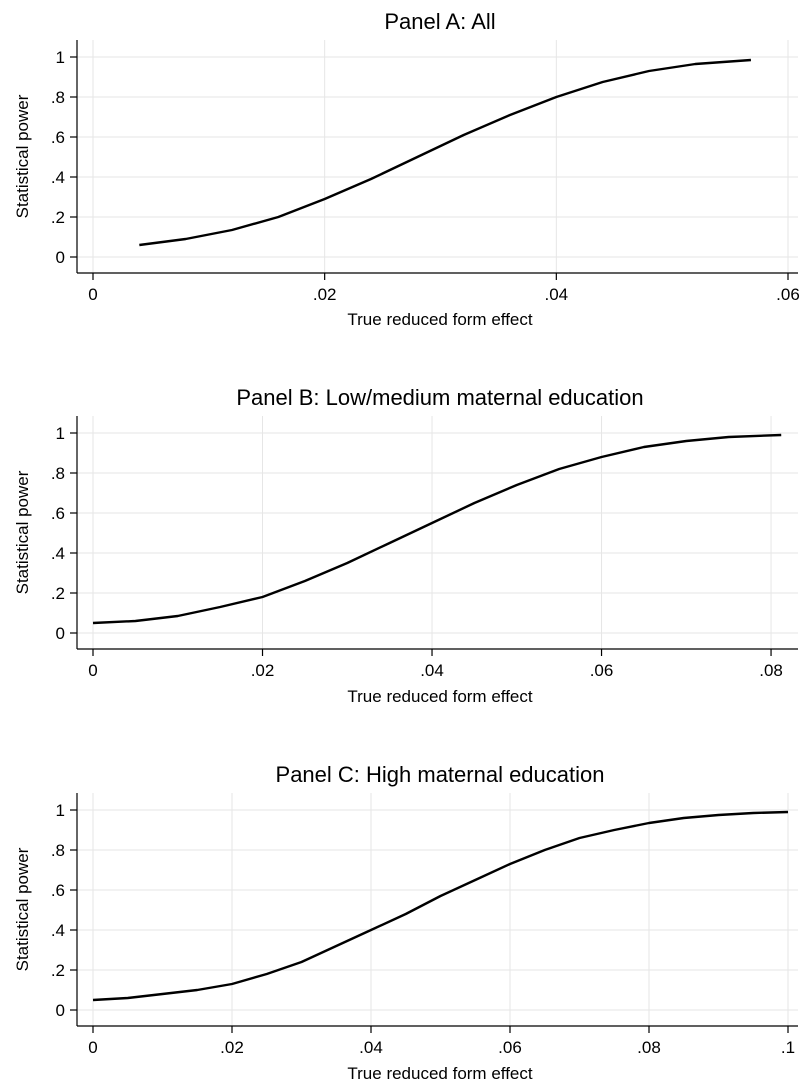 This screenshot has height=1091, width=806. Describe the element at coordinates (439, 21) in the screenshot. I see `panel-title: Panel A: All` at that location.